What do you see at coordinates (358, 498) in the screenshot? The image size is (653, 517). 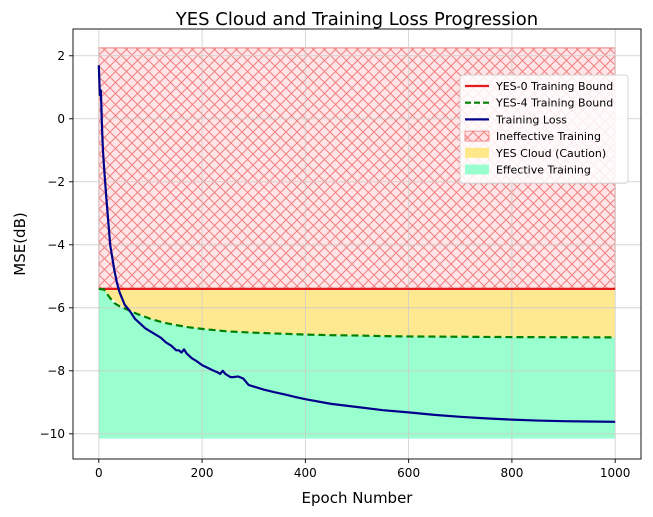 I see `x-axis-label: Epoch Number` at bounding box center [358, 498].